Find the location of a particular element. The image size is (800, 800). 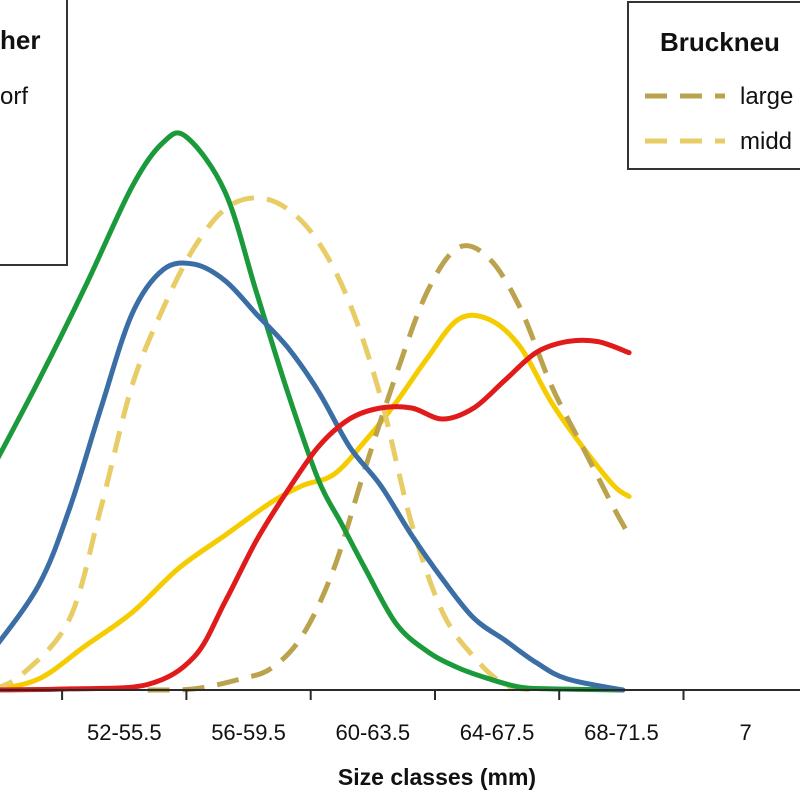

x-tick-label: 68-71.5 is located at coordinates (621, 732).